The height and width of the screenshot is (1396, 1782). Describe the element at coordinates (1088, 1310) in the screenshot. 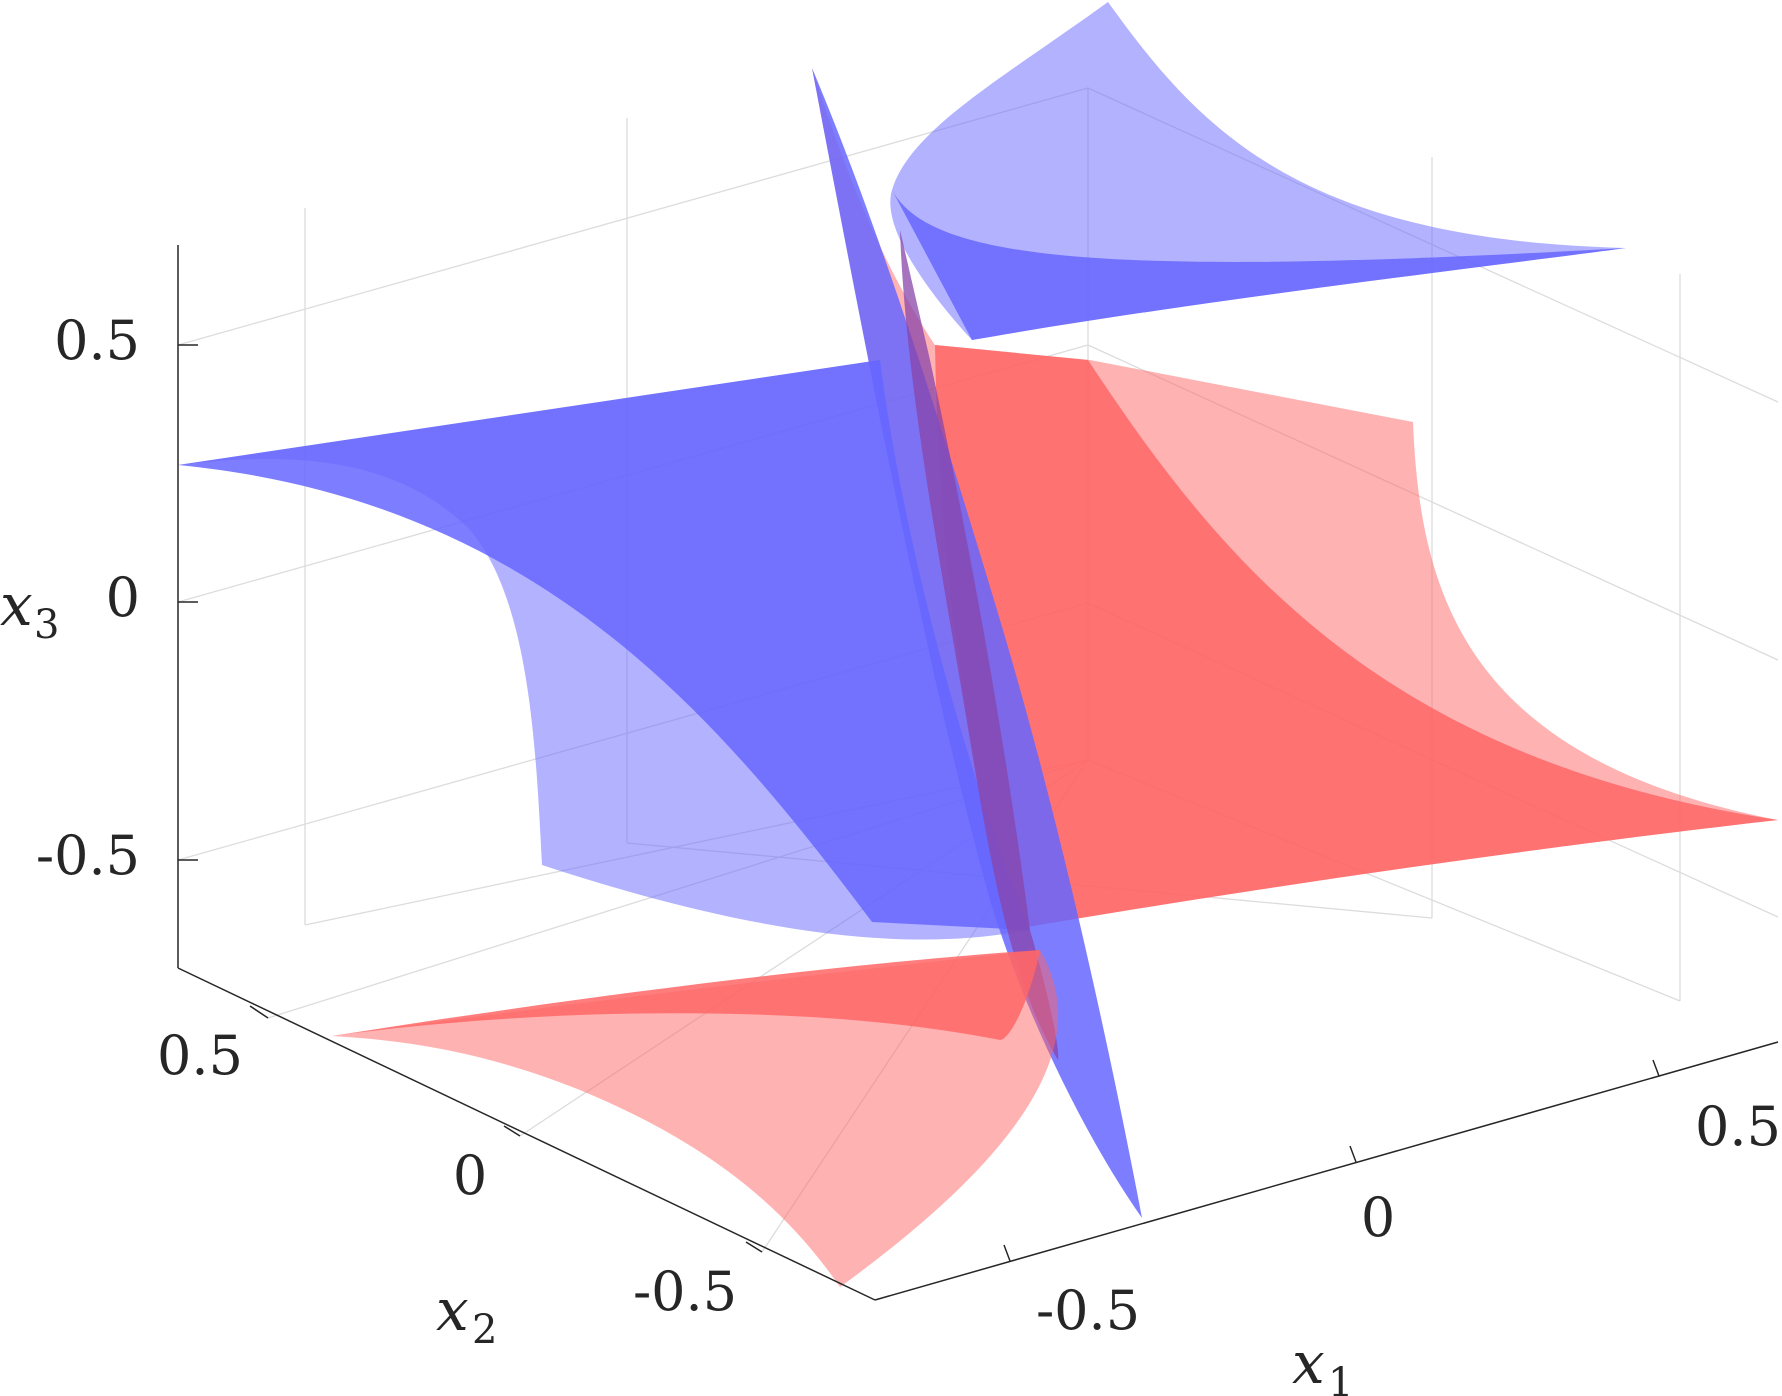

I see `x1-tick-0: -0.5` at that location.